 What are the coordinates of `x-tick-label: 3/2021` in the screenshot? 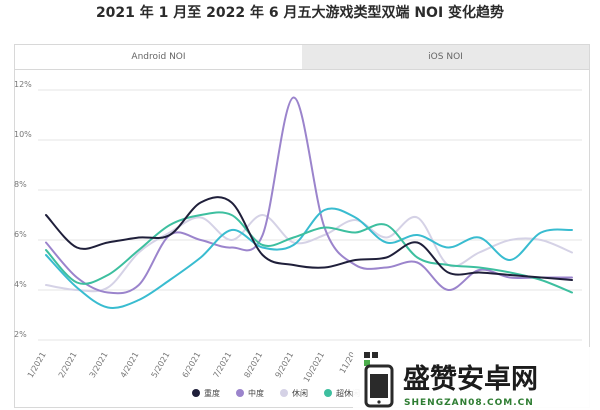 It's located at (99, 365).